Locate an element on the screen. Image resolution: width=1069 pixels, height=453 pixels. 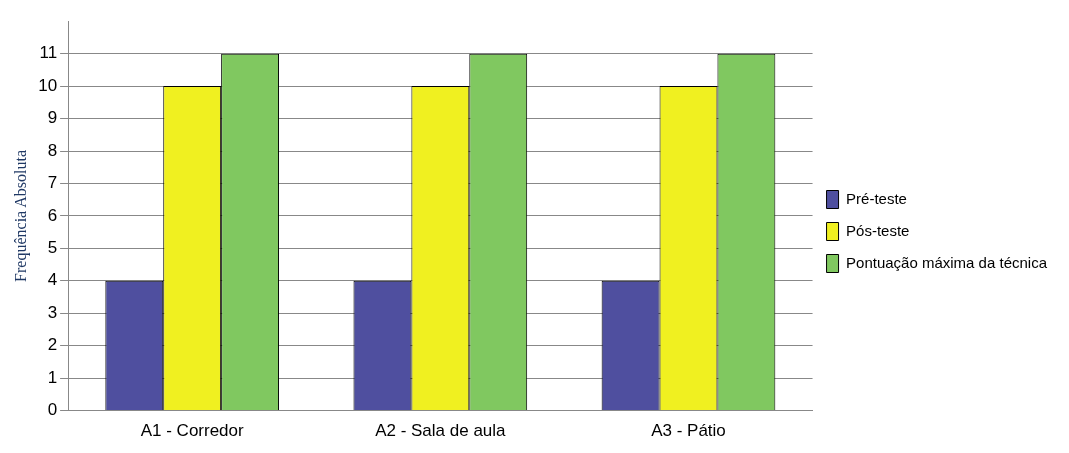
y-tick-label: 6 is located at coordinates (52, 215).